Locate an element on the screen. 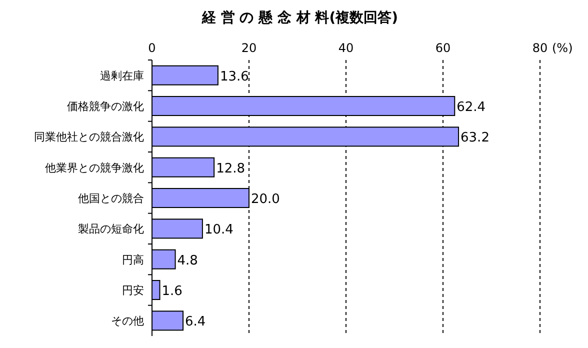  x-tick-label: 40 is located at coordinates (346, 48).